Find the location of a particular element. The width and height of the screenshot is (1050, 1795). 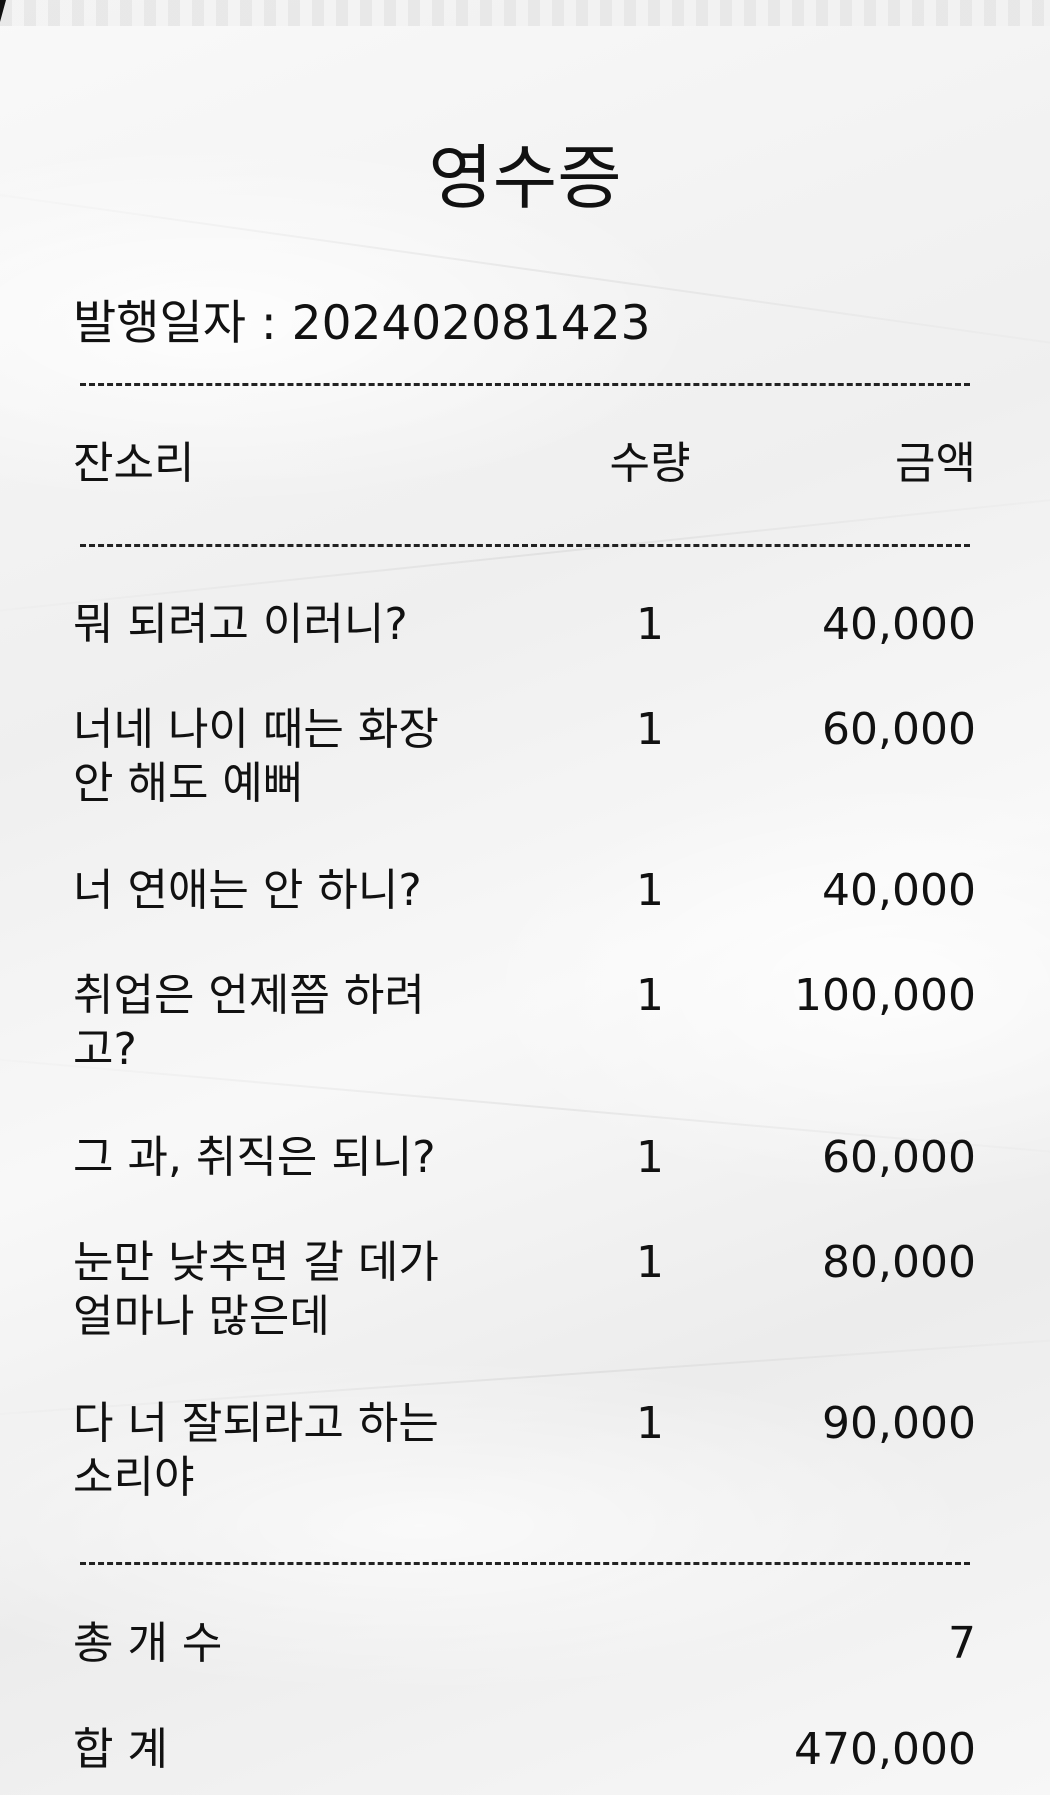

item-amount: 90,000 is located at coordinates (899, 1423).